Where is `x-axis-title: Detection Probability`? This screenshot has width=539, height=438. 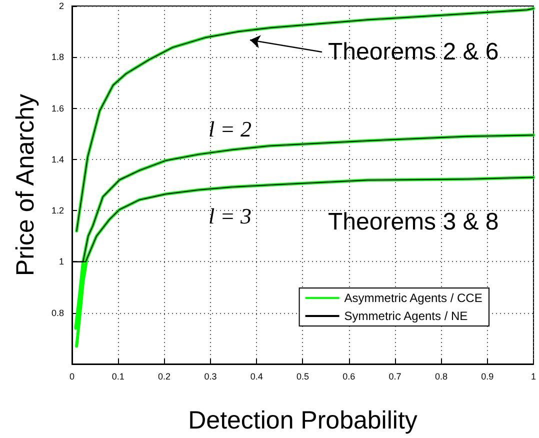
x-axis-title: Detection Probability is located at coordinates (303, 420).